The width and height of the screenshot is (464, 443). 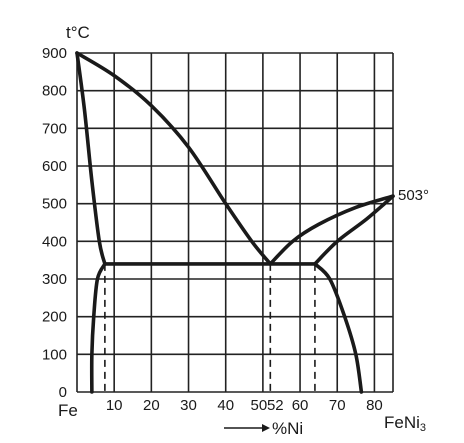 I want to click on x-tick-label: 70, so click(x=337, y=405).